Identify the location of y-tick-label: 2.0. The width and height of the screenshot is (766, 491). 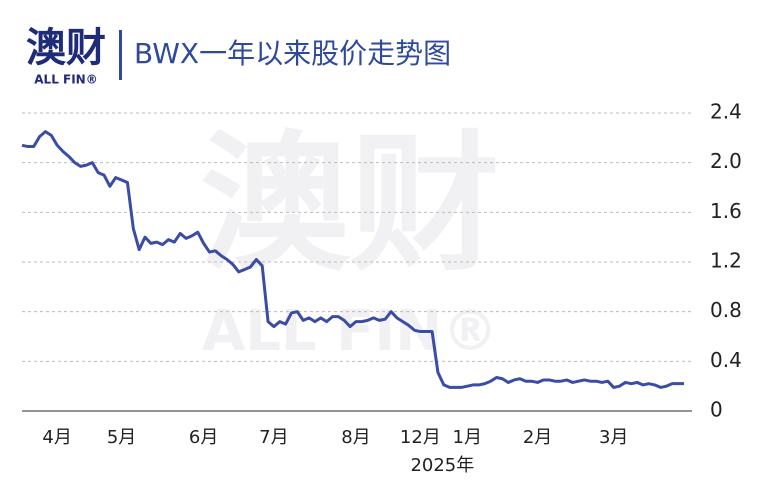
(726, 161).